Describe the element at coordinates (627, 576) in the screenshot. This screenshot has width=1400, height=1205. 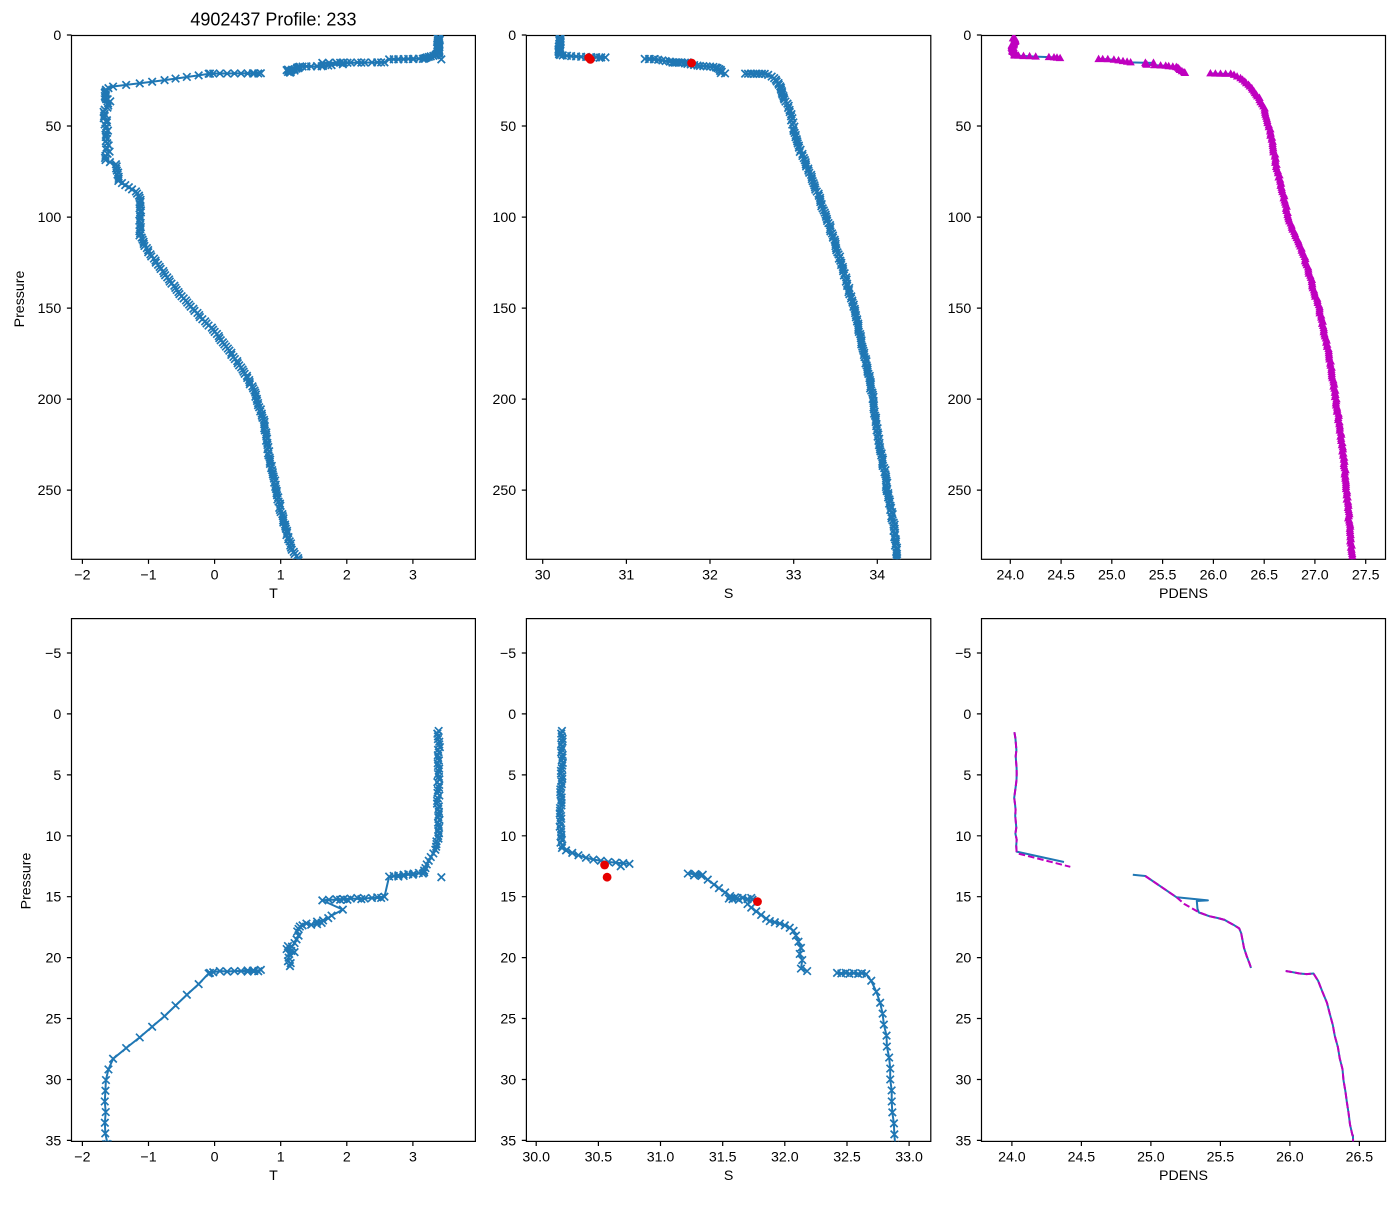
I see `svg-text: 31` at that location.